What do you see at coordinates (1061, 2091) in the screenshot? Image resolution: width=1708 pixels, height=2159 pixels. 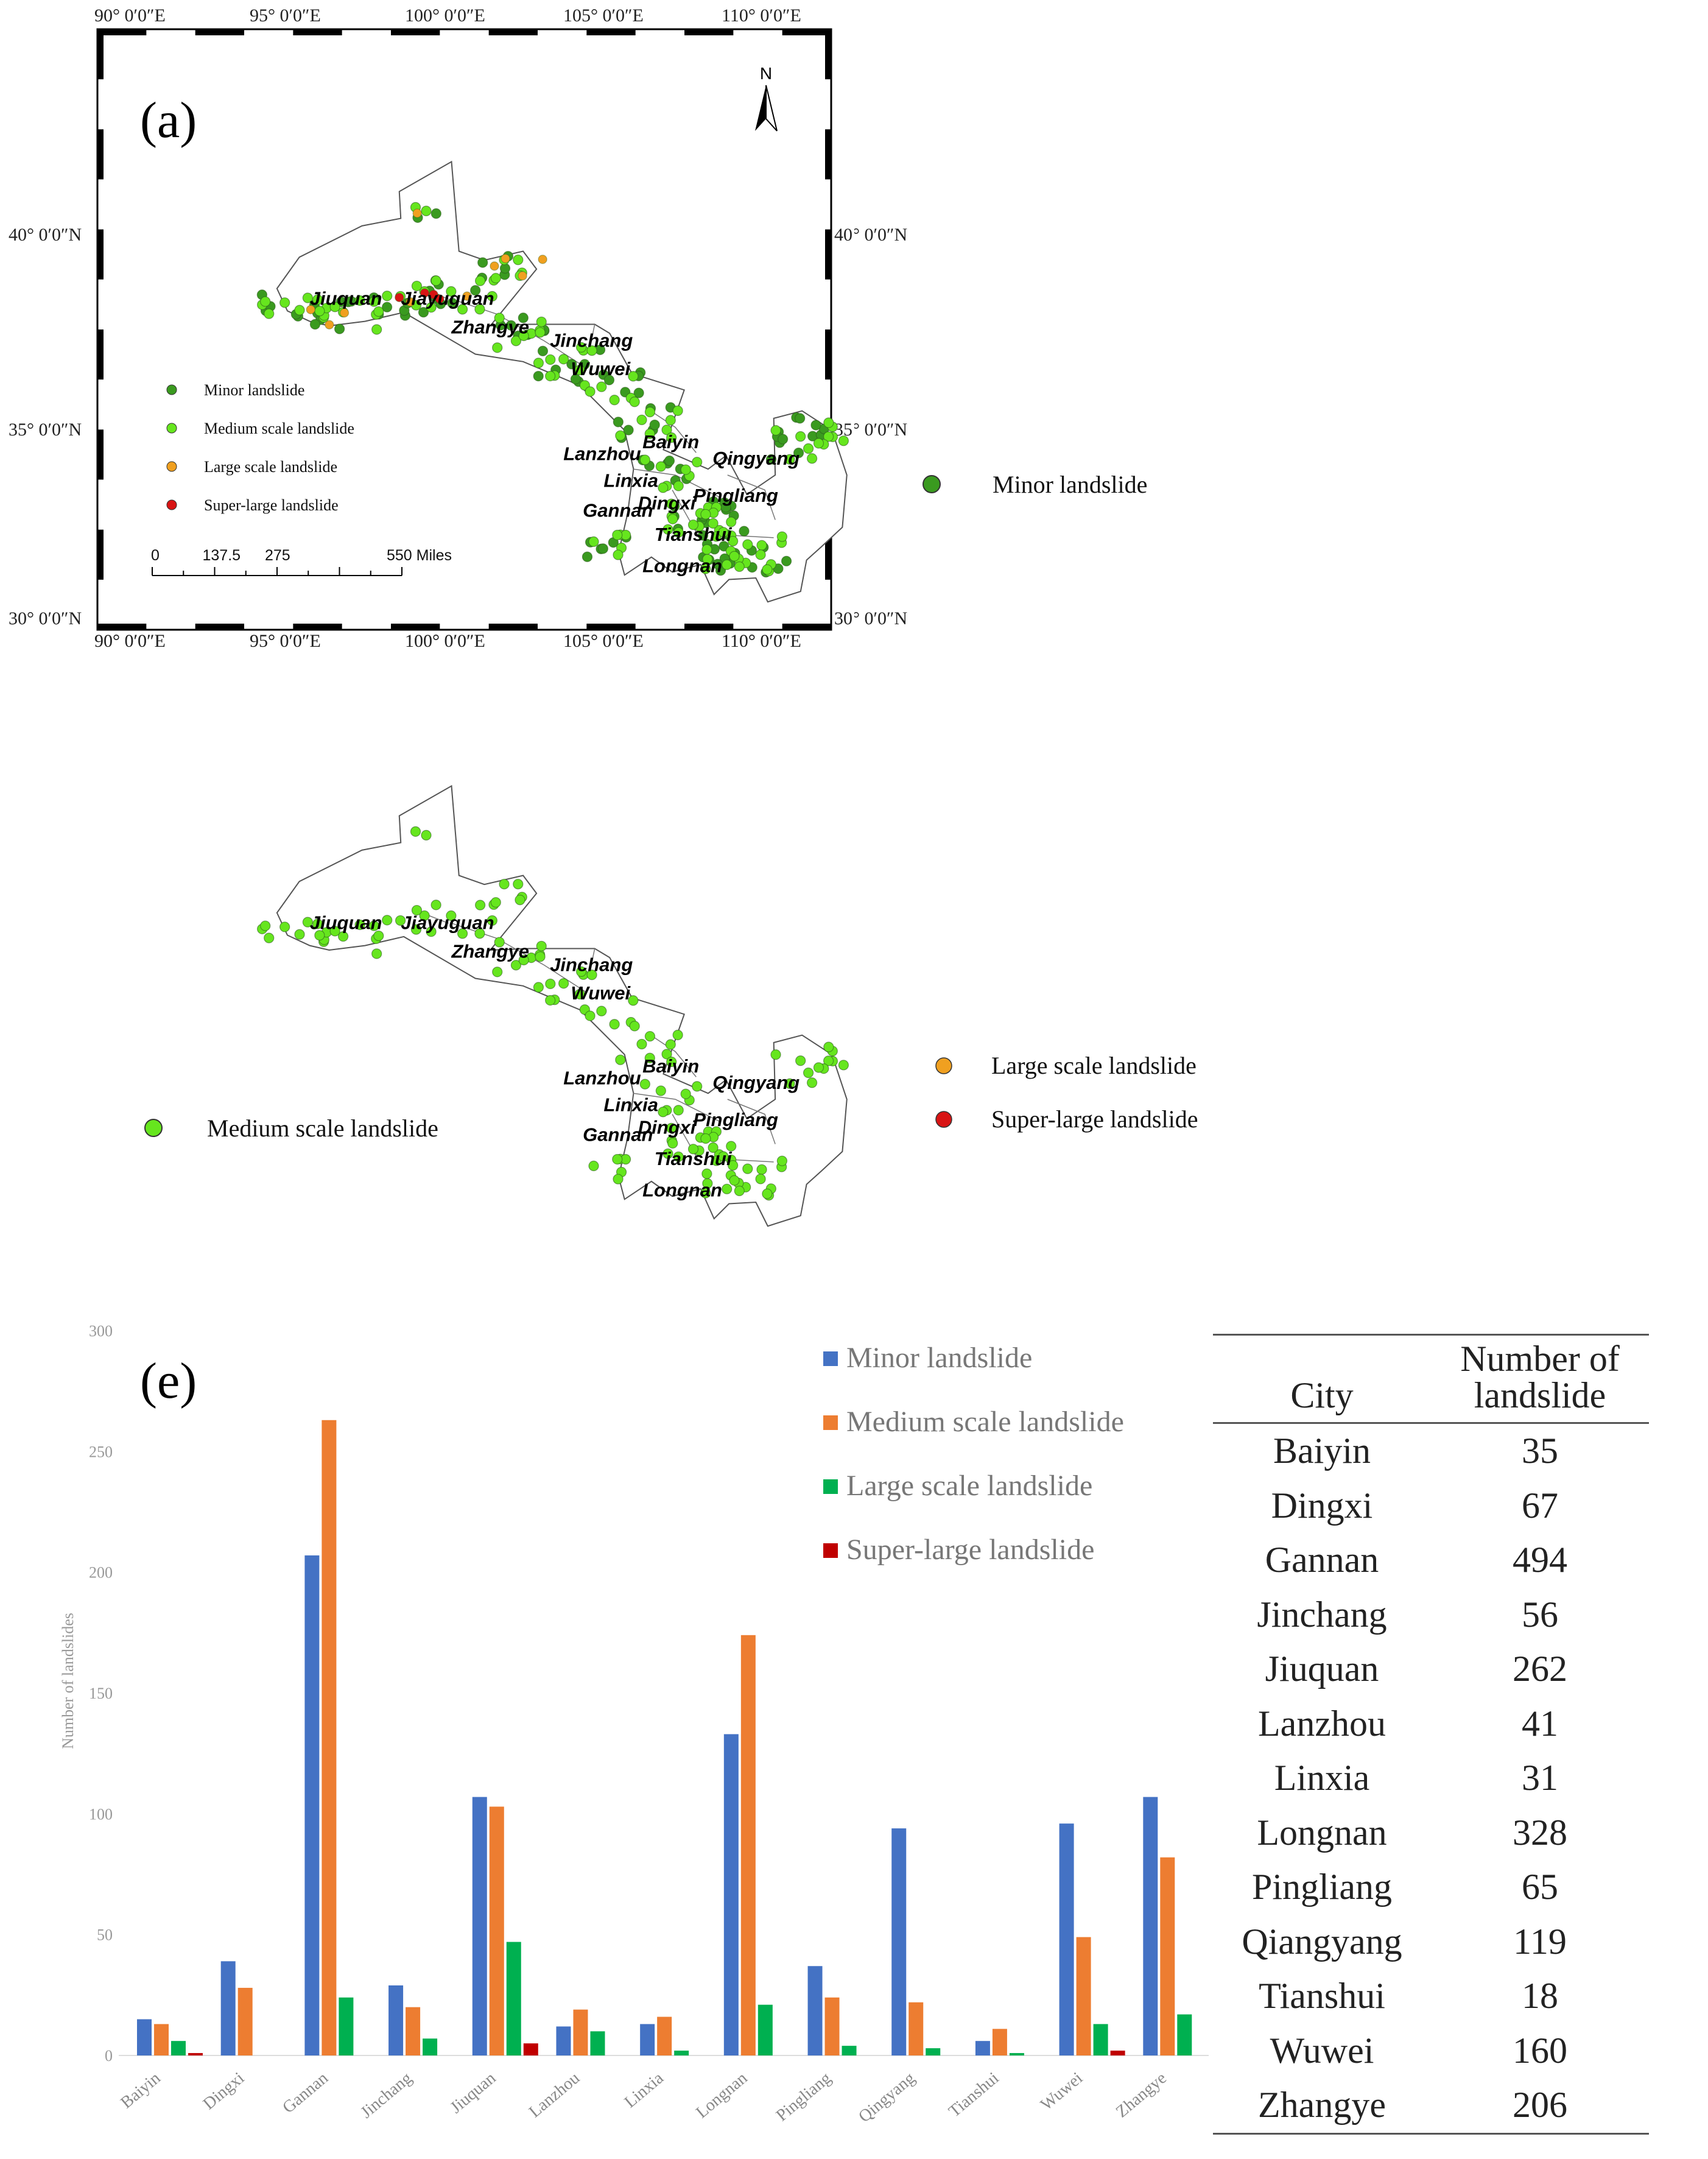 I see `x-tick-label: Wuwei` at bounding box center [1061, 2091].